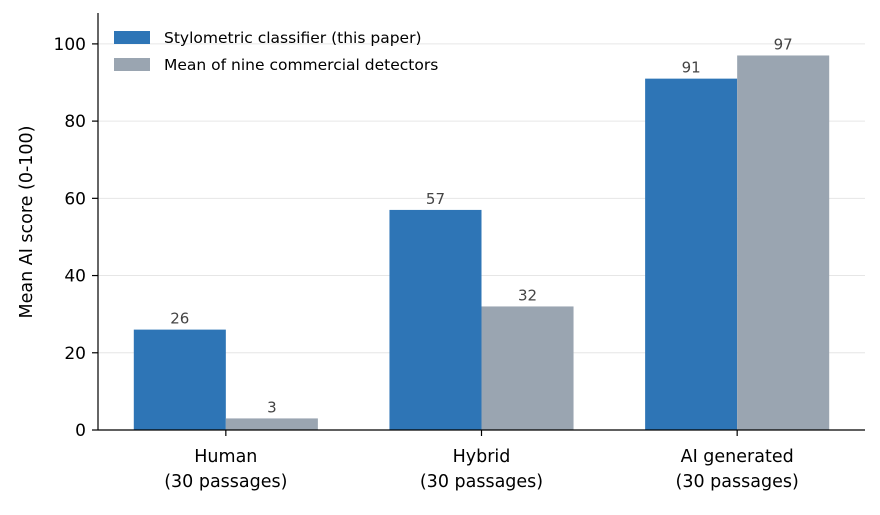 The height and width of the screenshot is (515, 880). What do you see at coordinates (301, 65) in the screenshot?
I see `legend-label-1: Mean of nine commercial detectors` at bounding box center [301, 65].